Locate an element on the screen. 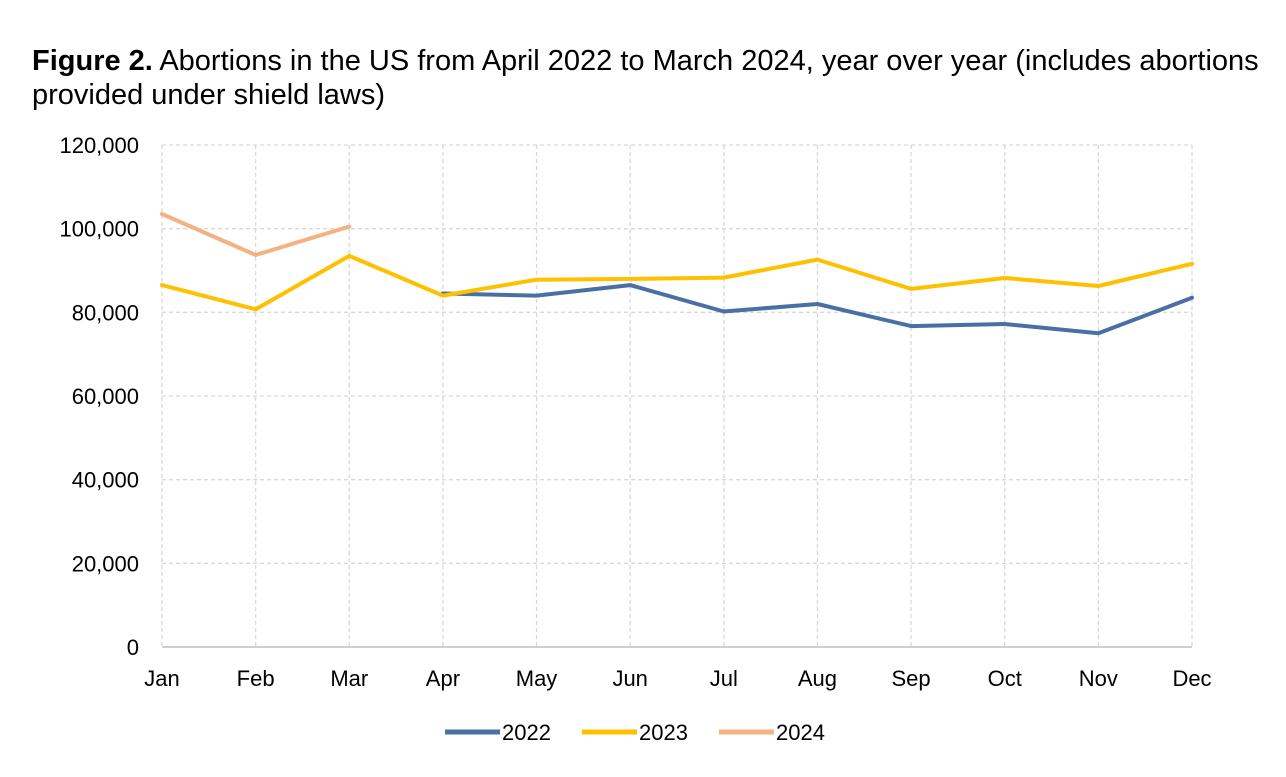 The image size is (1286, 777). x-axis-ticks: Jan Feb Mar Apr May Jun Jul Aug Sep Oct Nov Dec is located at coordinates (677, 678).